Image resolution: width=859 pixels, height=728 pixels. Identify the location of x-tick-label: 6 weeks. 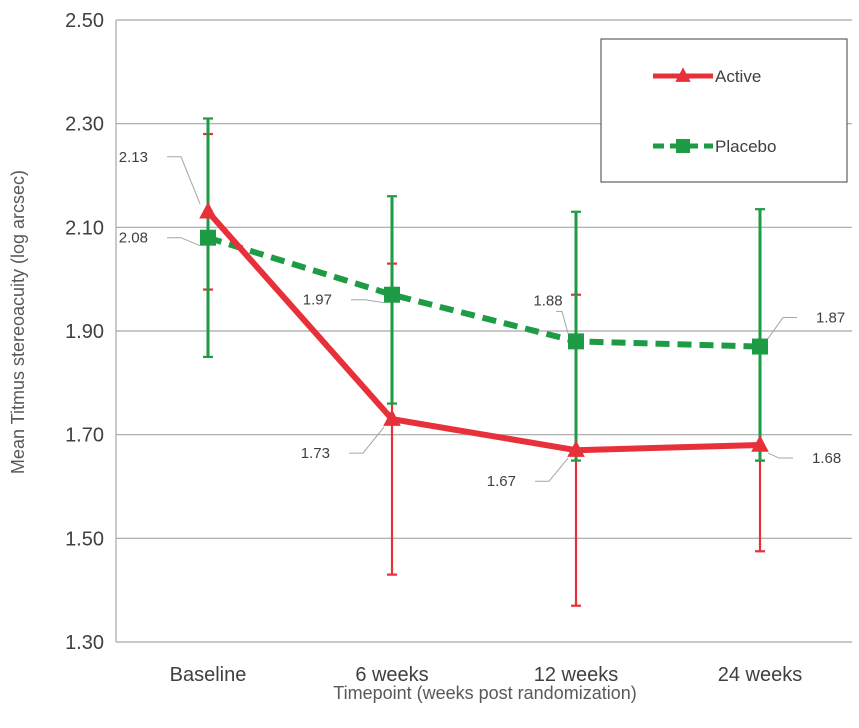
(391, 675).